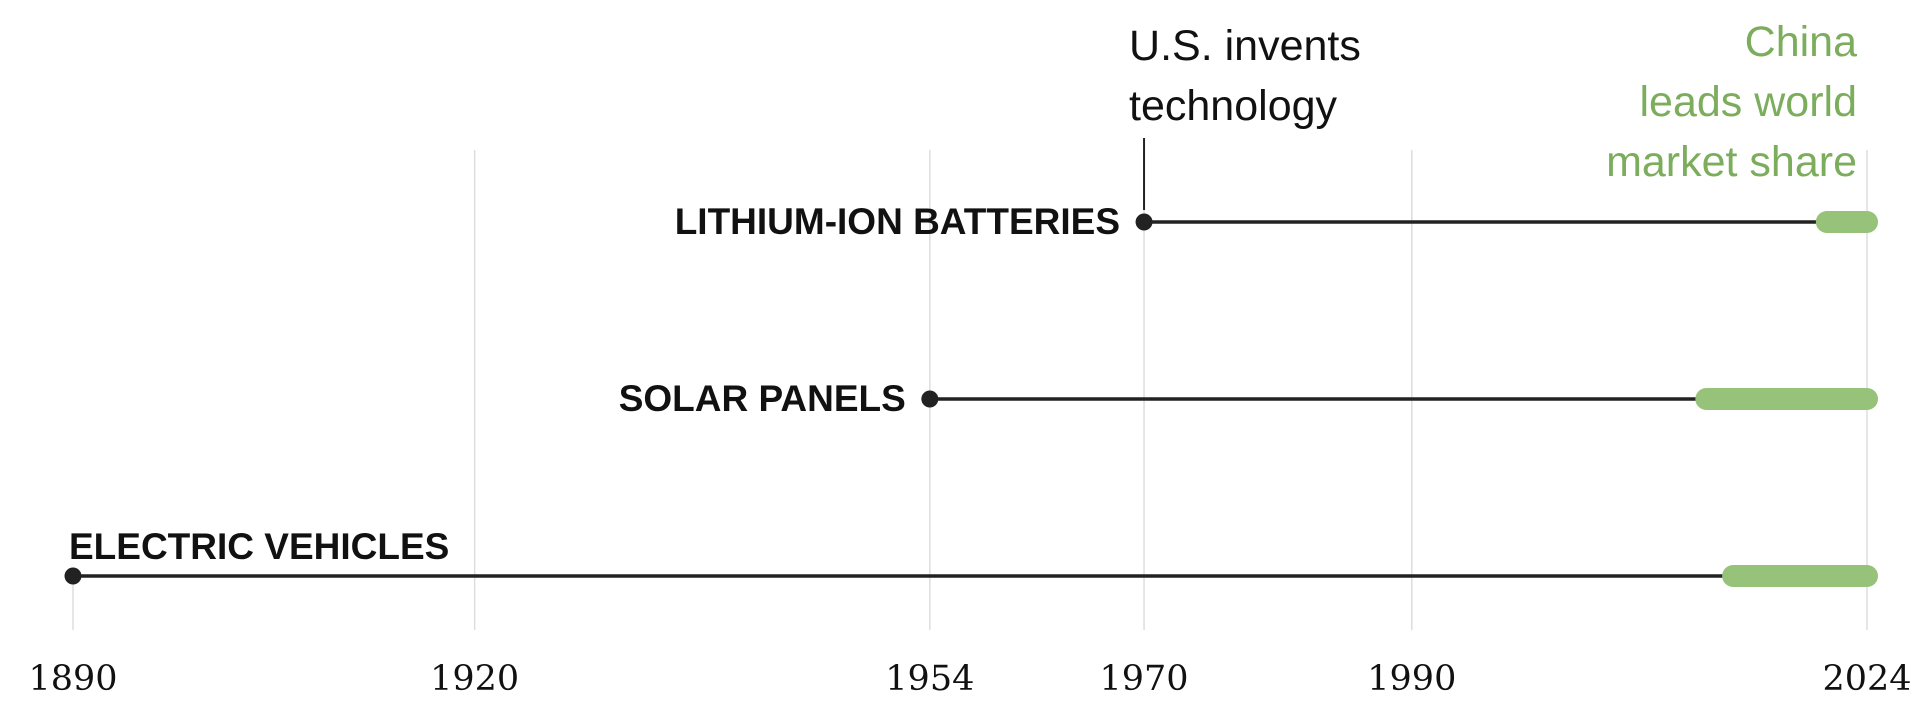  What do you see at coordinates (929, 679) in the screenshot?
I see `tick-label-1954: 1954` at bounding box center [929, 679].